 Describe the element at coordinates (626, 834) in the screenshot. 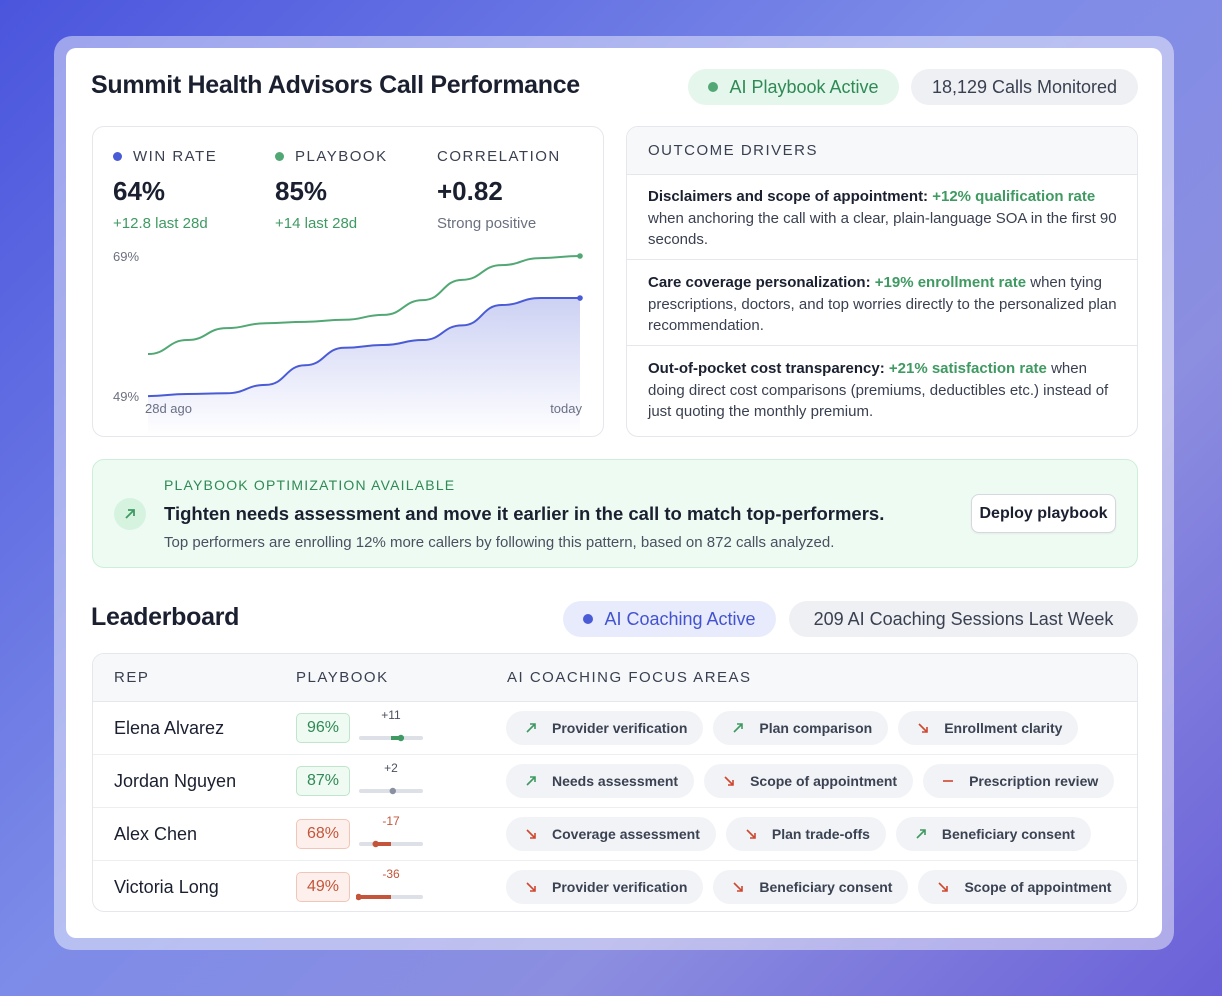

I see `focus-text: Coverage assessment` at that location.